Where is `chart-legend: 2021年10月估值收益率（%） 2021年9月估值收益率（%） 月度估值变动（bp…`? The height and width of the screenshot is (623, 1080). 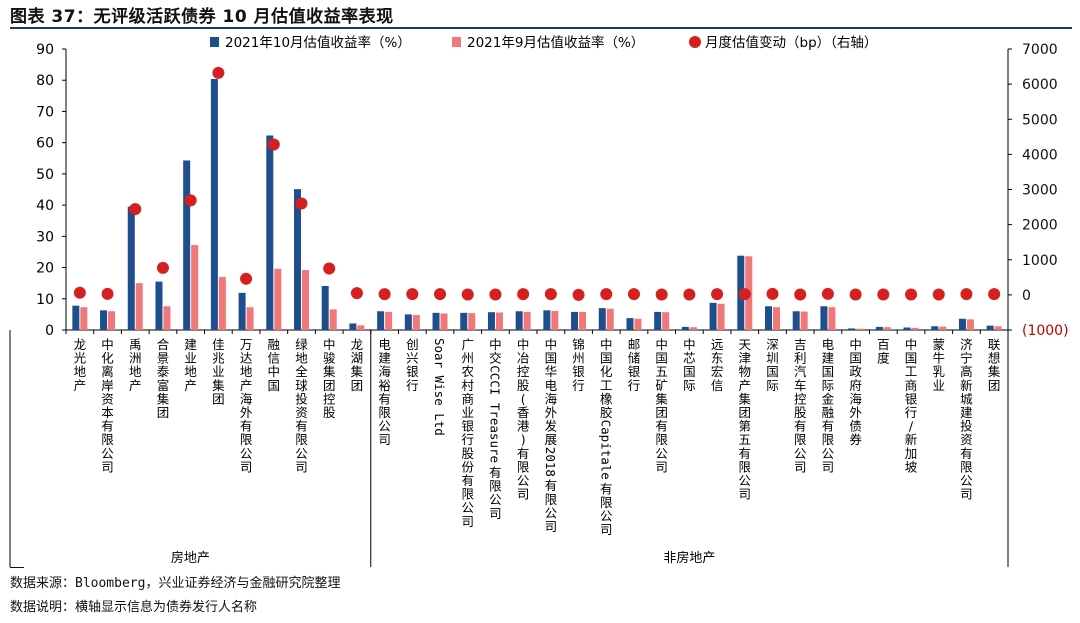 chart-legend: 2021年10月估值收益率（%） 2021年9月估值收益率（%） 月度估值变动（bp… is located at coordinates (543, 42).